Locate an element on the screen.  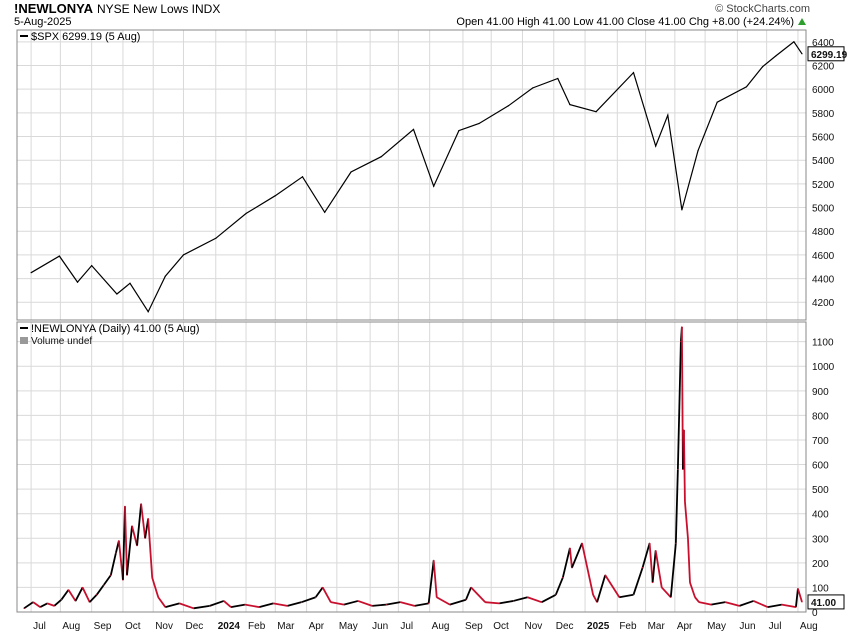
stockcharts-logo: © StockCharts.com is located at coordinates (762, 9).